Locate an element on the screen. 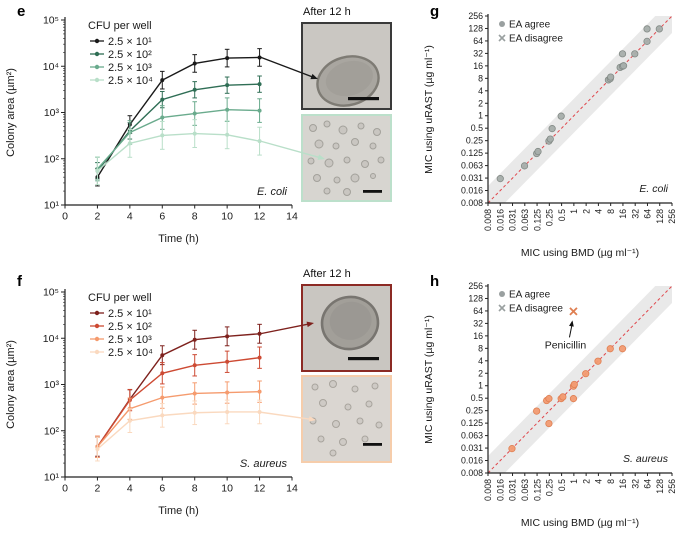 The width and height of the screenshot is (698, 537). species-label: S. aureus is located at coordinates (264, 464).